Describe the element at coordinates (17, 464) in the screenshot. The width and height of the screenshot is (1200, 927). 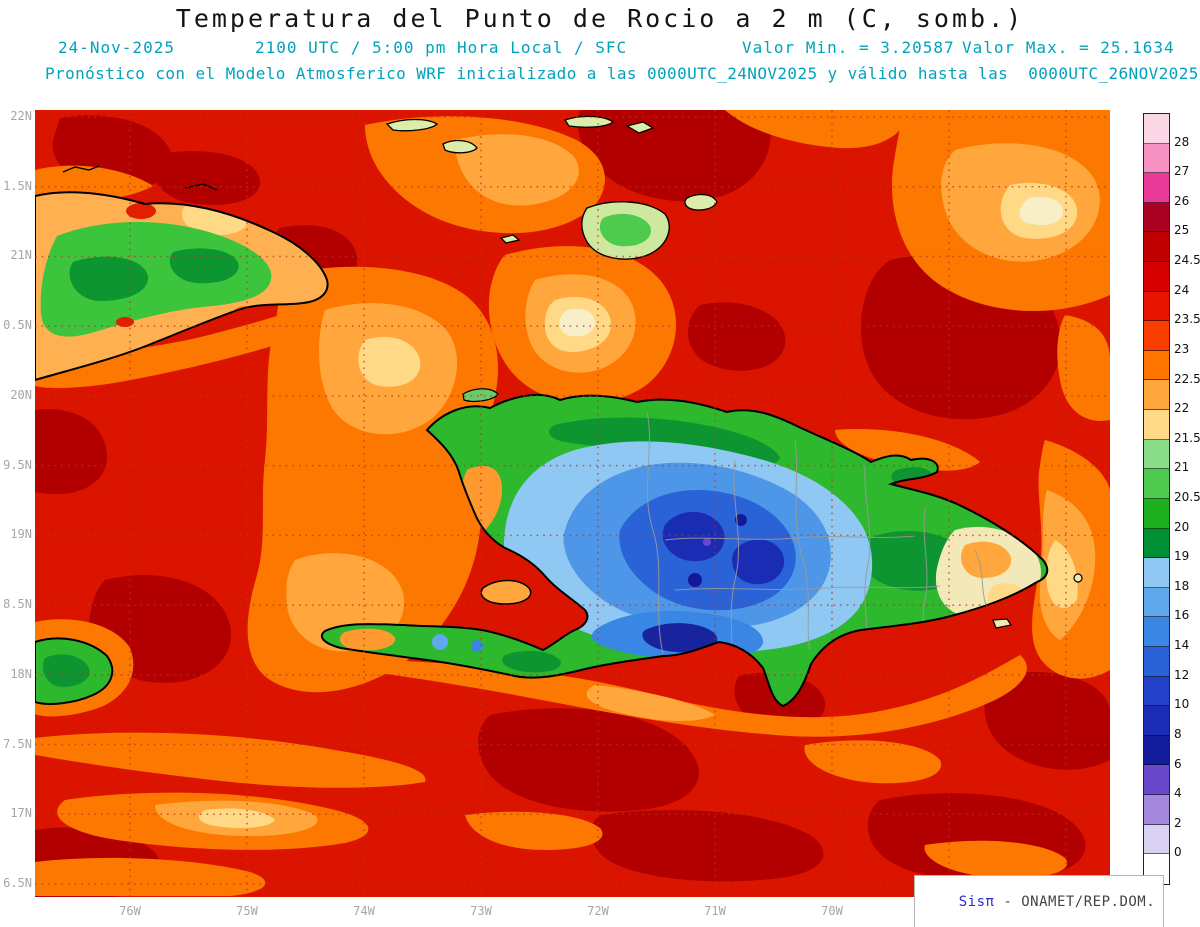
I see `lat-tick-label: 9.5N` at that location.